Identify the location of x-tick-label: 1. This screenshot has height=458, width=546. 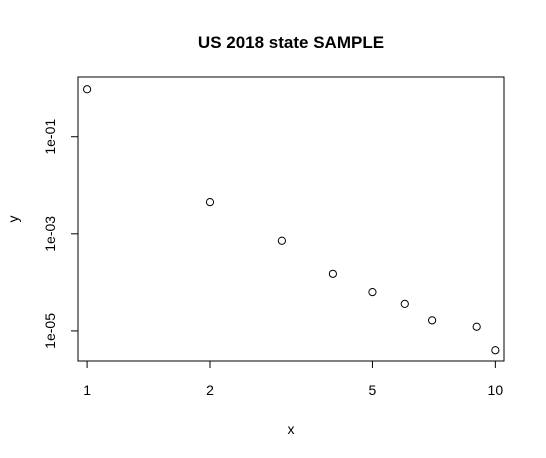
(87, 390).